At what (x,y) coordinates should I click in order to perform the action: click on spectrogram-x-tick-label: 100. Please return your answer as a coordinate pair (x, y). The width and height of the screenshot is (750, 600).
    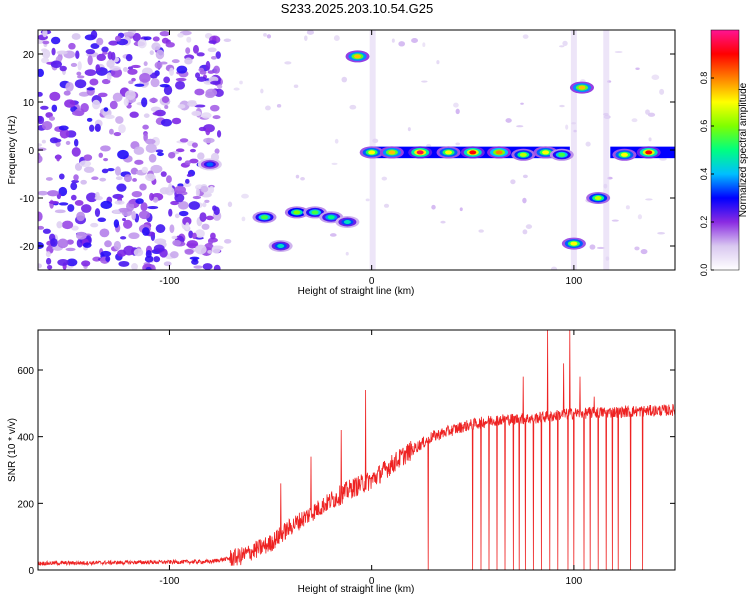
    Looking at the image, I should click on (574, 281).